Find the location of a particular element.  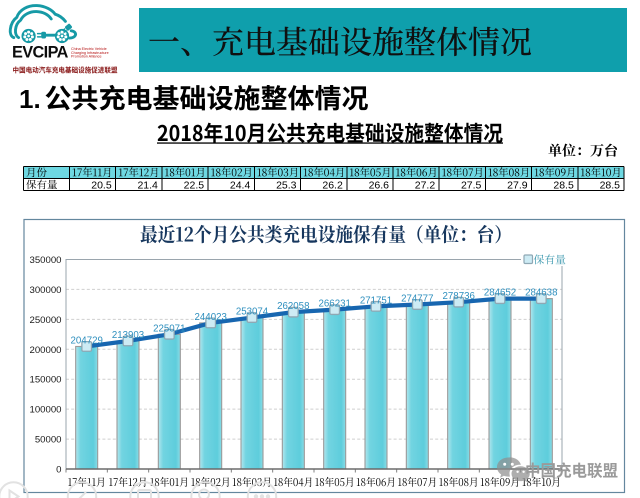

svg-text: 350000 is located at coordinates (45, 260).